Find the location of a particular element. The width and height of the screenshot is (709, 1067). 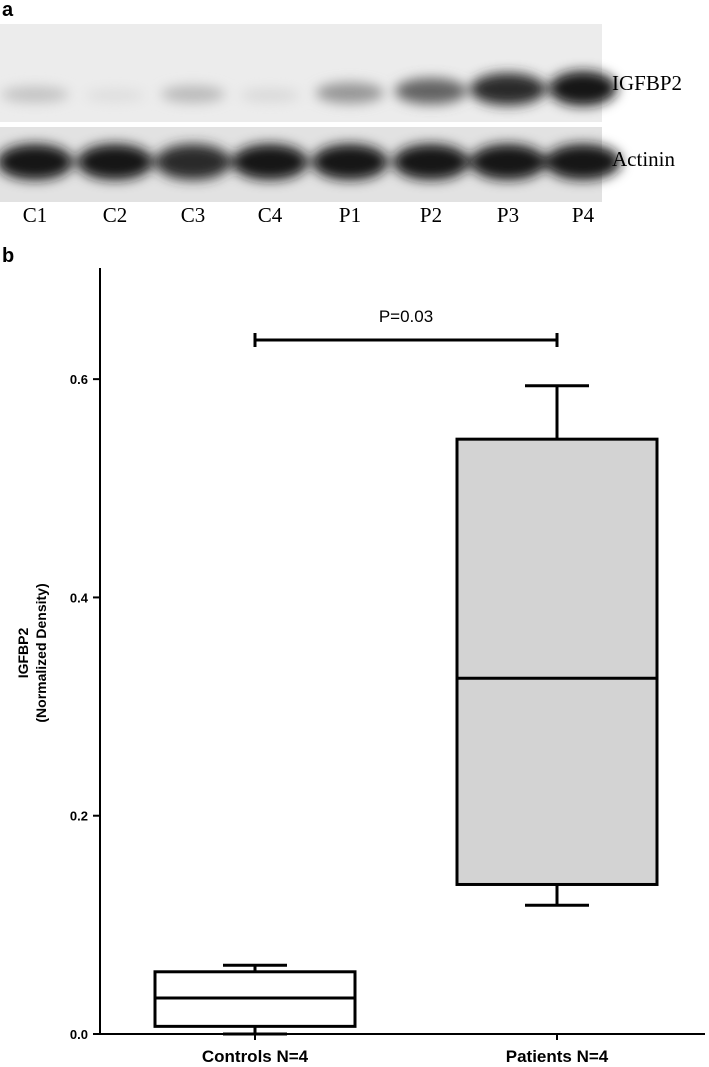

y-tick-label: 0.2 is located at coordinates (79, 816).